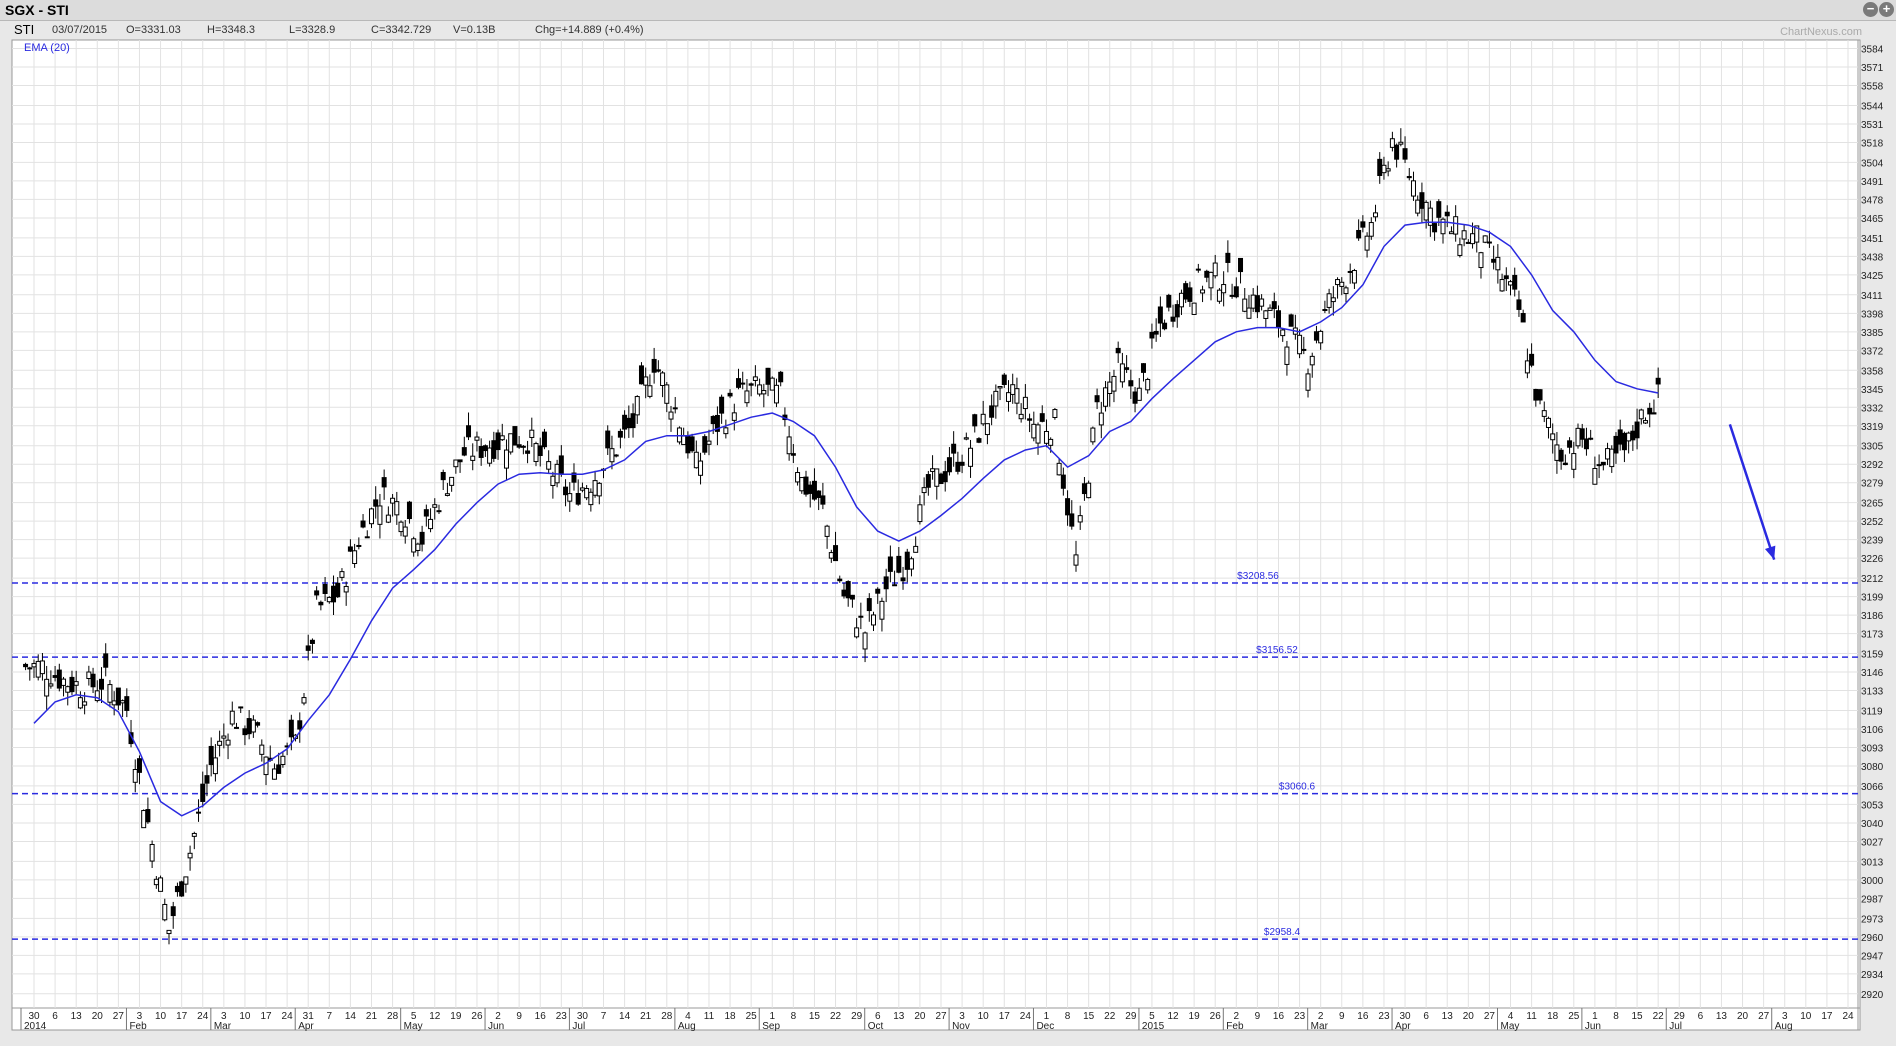 Image resolution: width=1896 pixels, height=1046 pixels. I want to click on x-tick-label: 2, so click(1321, 1016).